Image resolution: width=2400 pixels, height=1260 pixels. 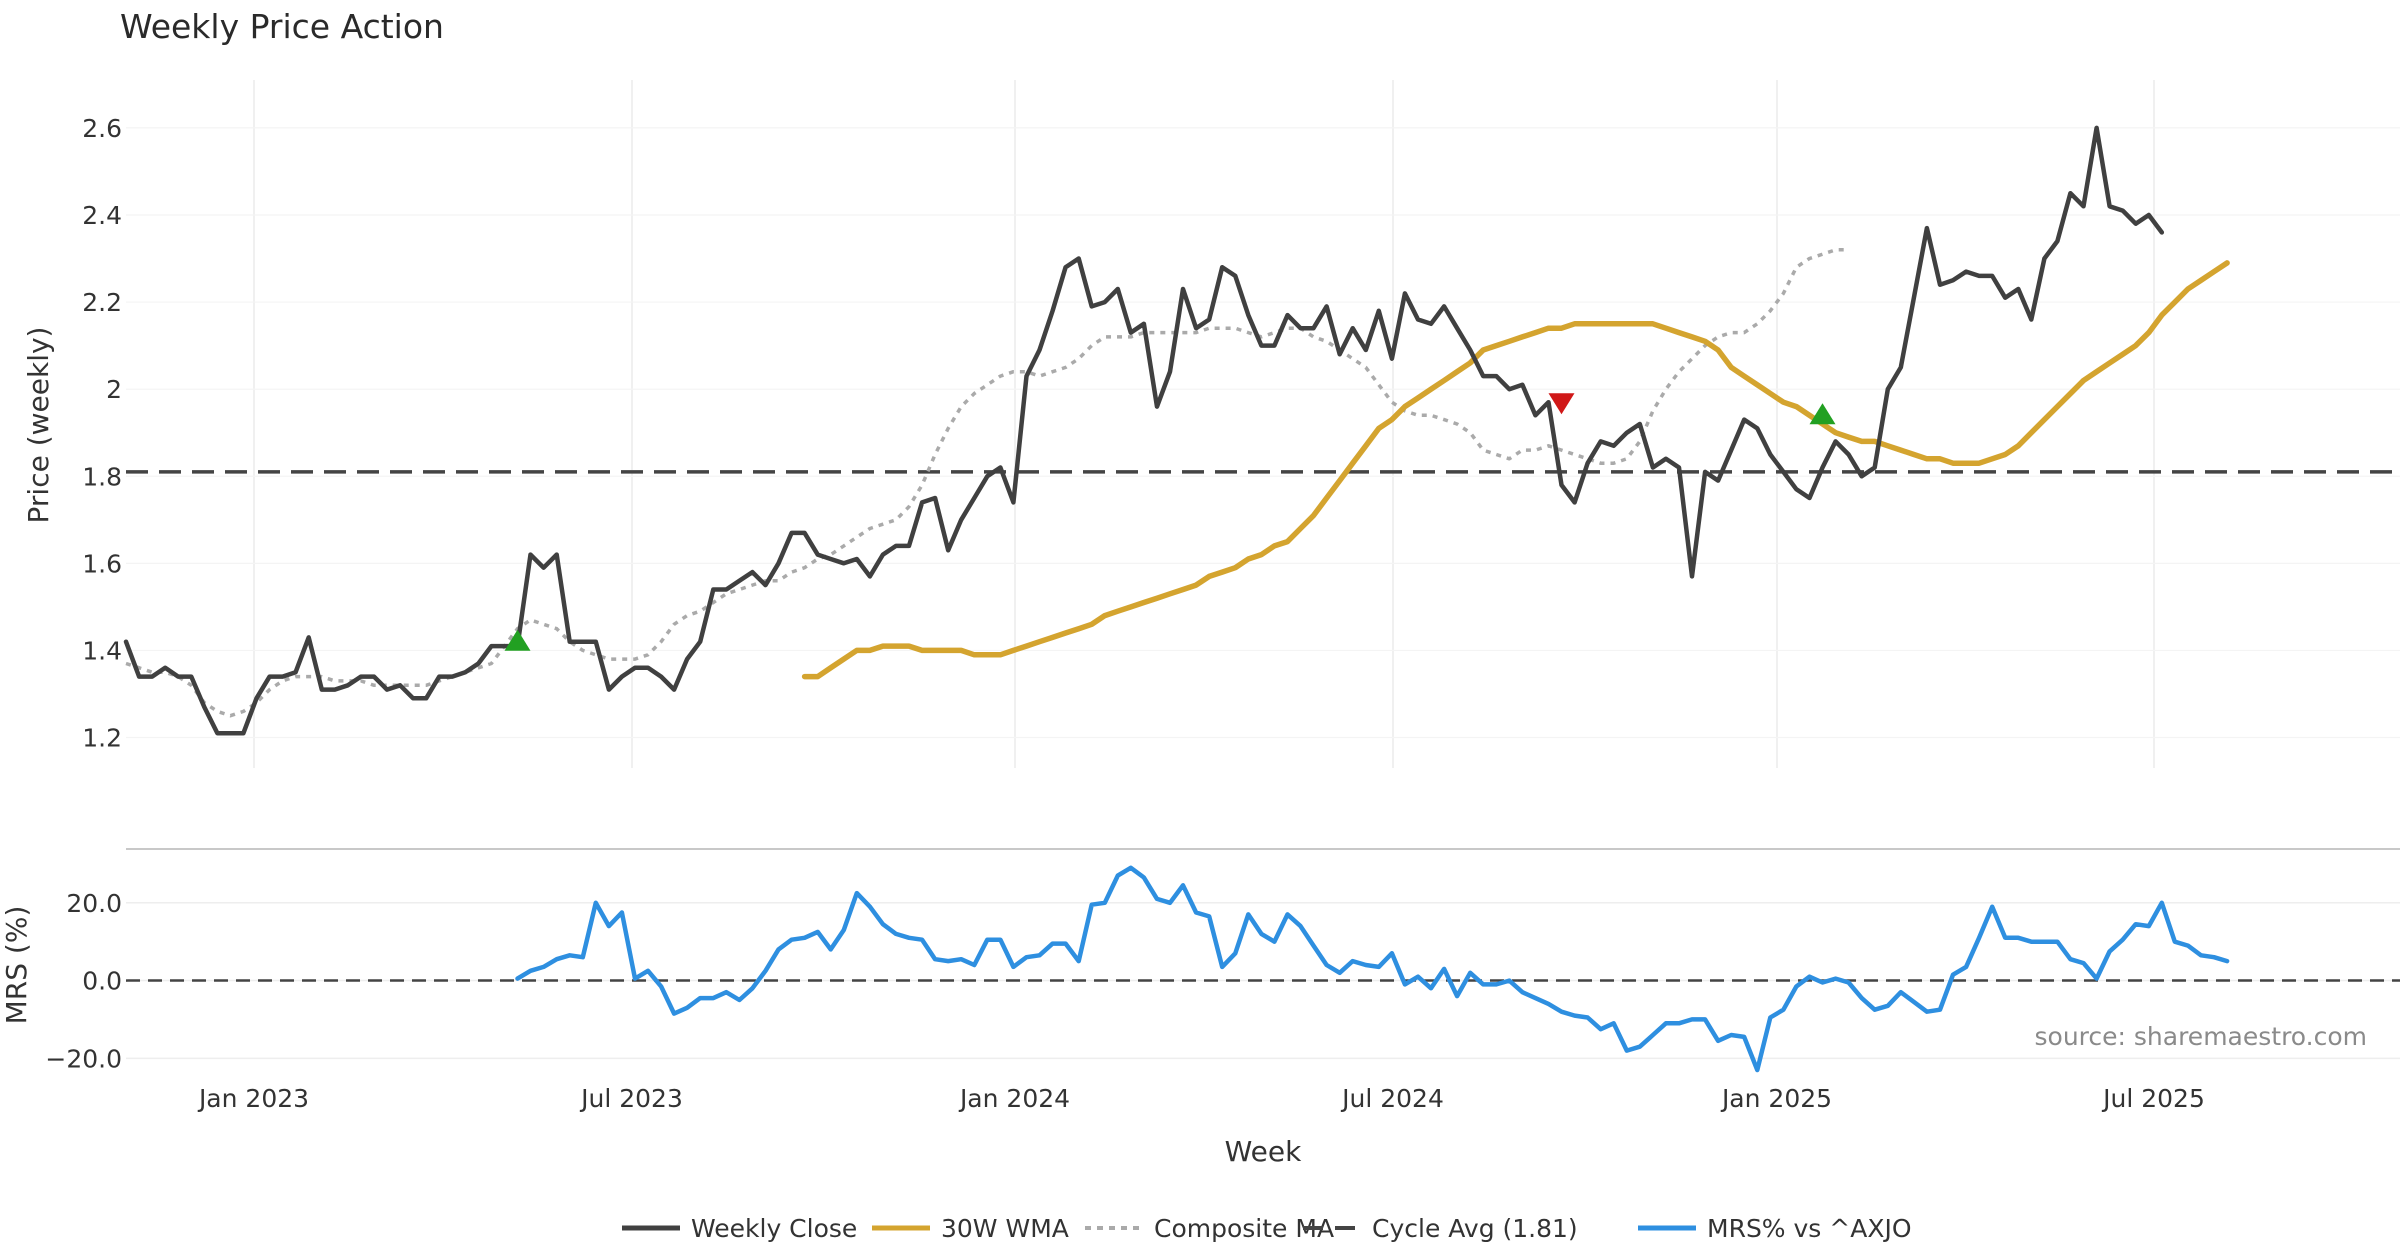 What do you see at coordinates (102, 302) in the screenshot?
I see `price-y-tick-label: 2.2` at bounding box center [102, 302].